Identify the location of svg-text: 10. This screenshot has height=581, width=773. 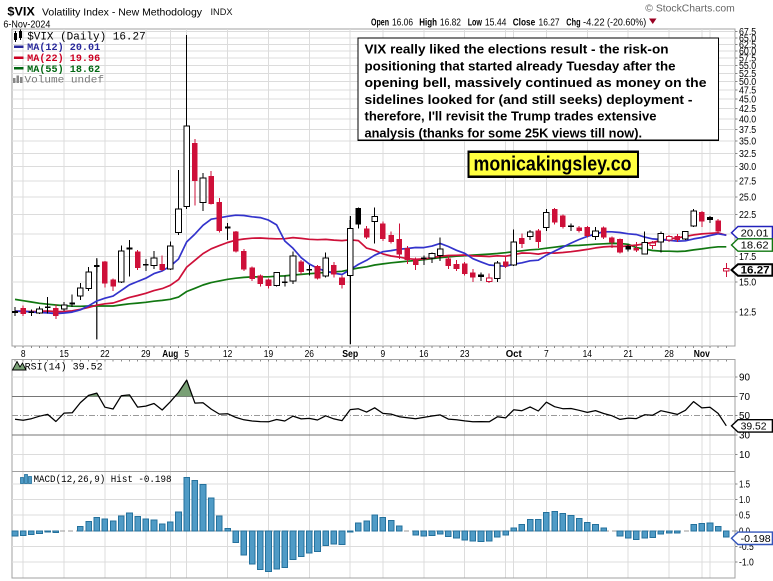
(744, 455).